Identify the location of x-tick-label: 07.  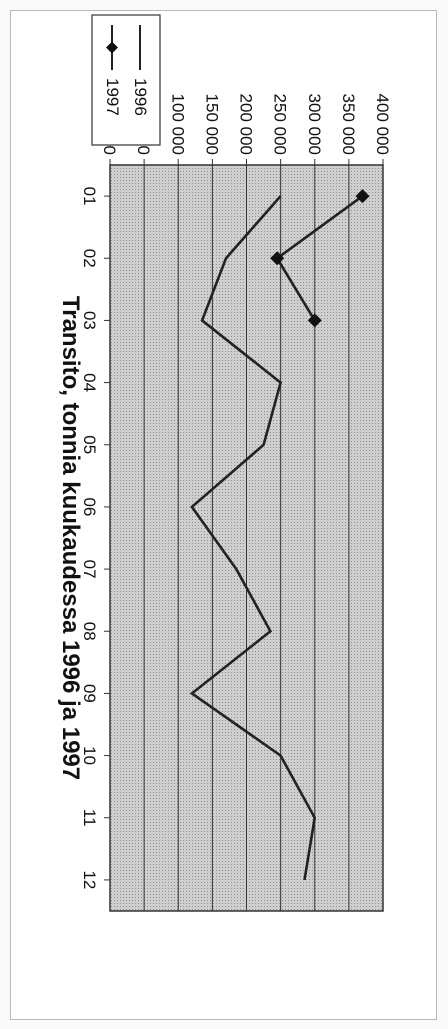
(89, 569).